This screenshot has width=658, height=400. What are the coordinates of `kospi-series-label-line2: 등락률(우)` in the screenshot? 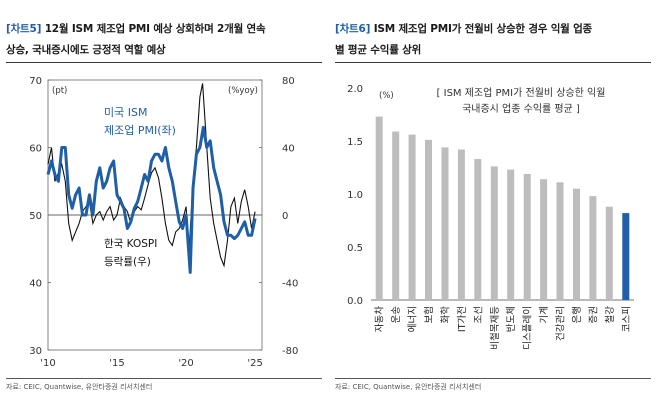 It's located at (127, 262).